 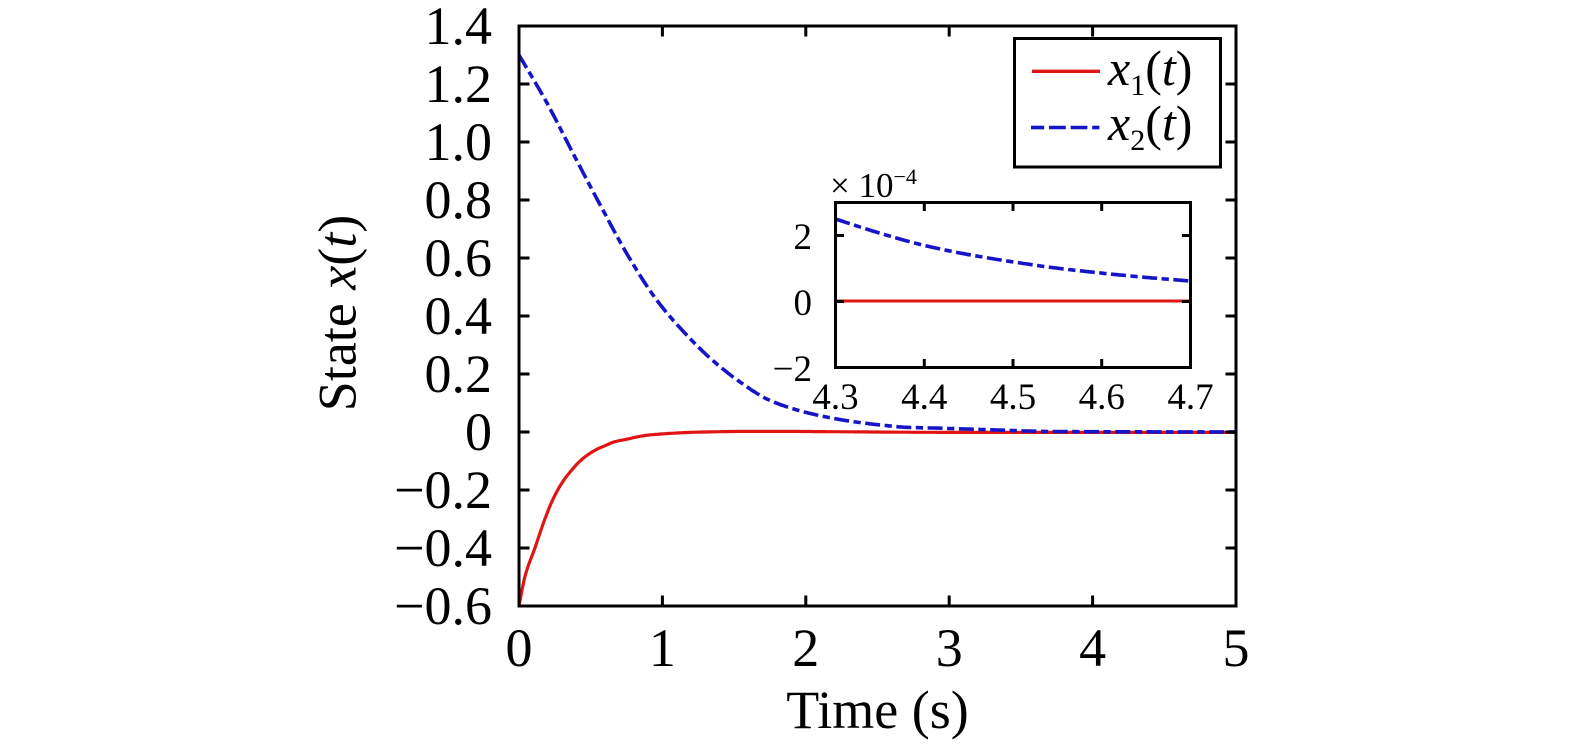 What do you see at coordinates (443, 490) in the screenshot?
I see `svg-text: −0.2` at bounding box center [443, 490].